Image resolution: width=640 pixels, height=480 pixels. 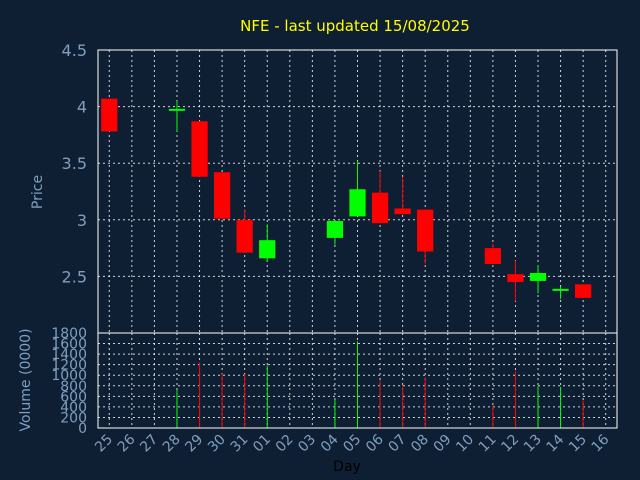 I want to click on day-tick-label: 06, so click(x=375, y=443).